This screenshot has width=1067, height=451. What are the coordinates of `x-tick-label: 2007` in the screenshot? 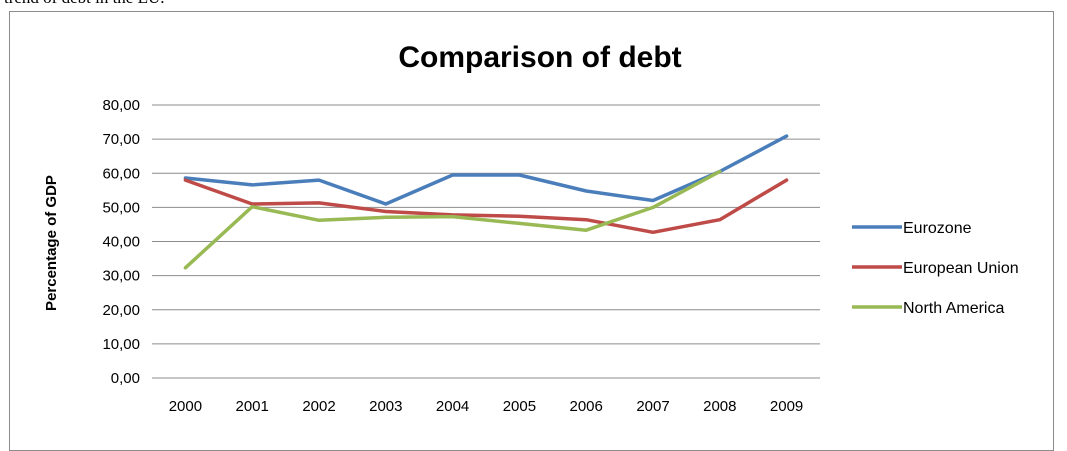 It's located at (652, 406).